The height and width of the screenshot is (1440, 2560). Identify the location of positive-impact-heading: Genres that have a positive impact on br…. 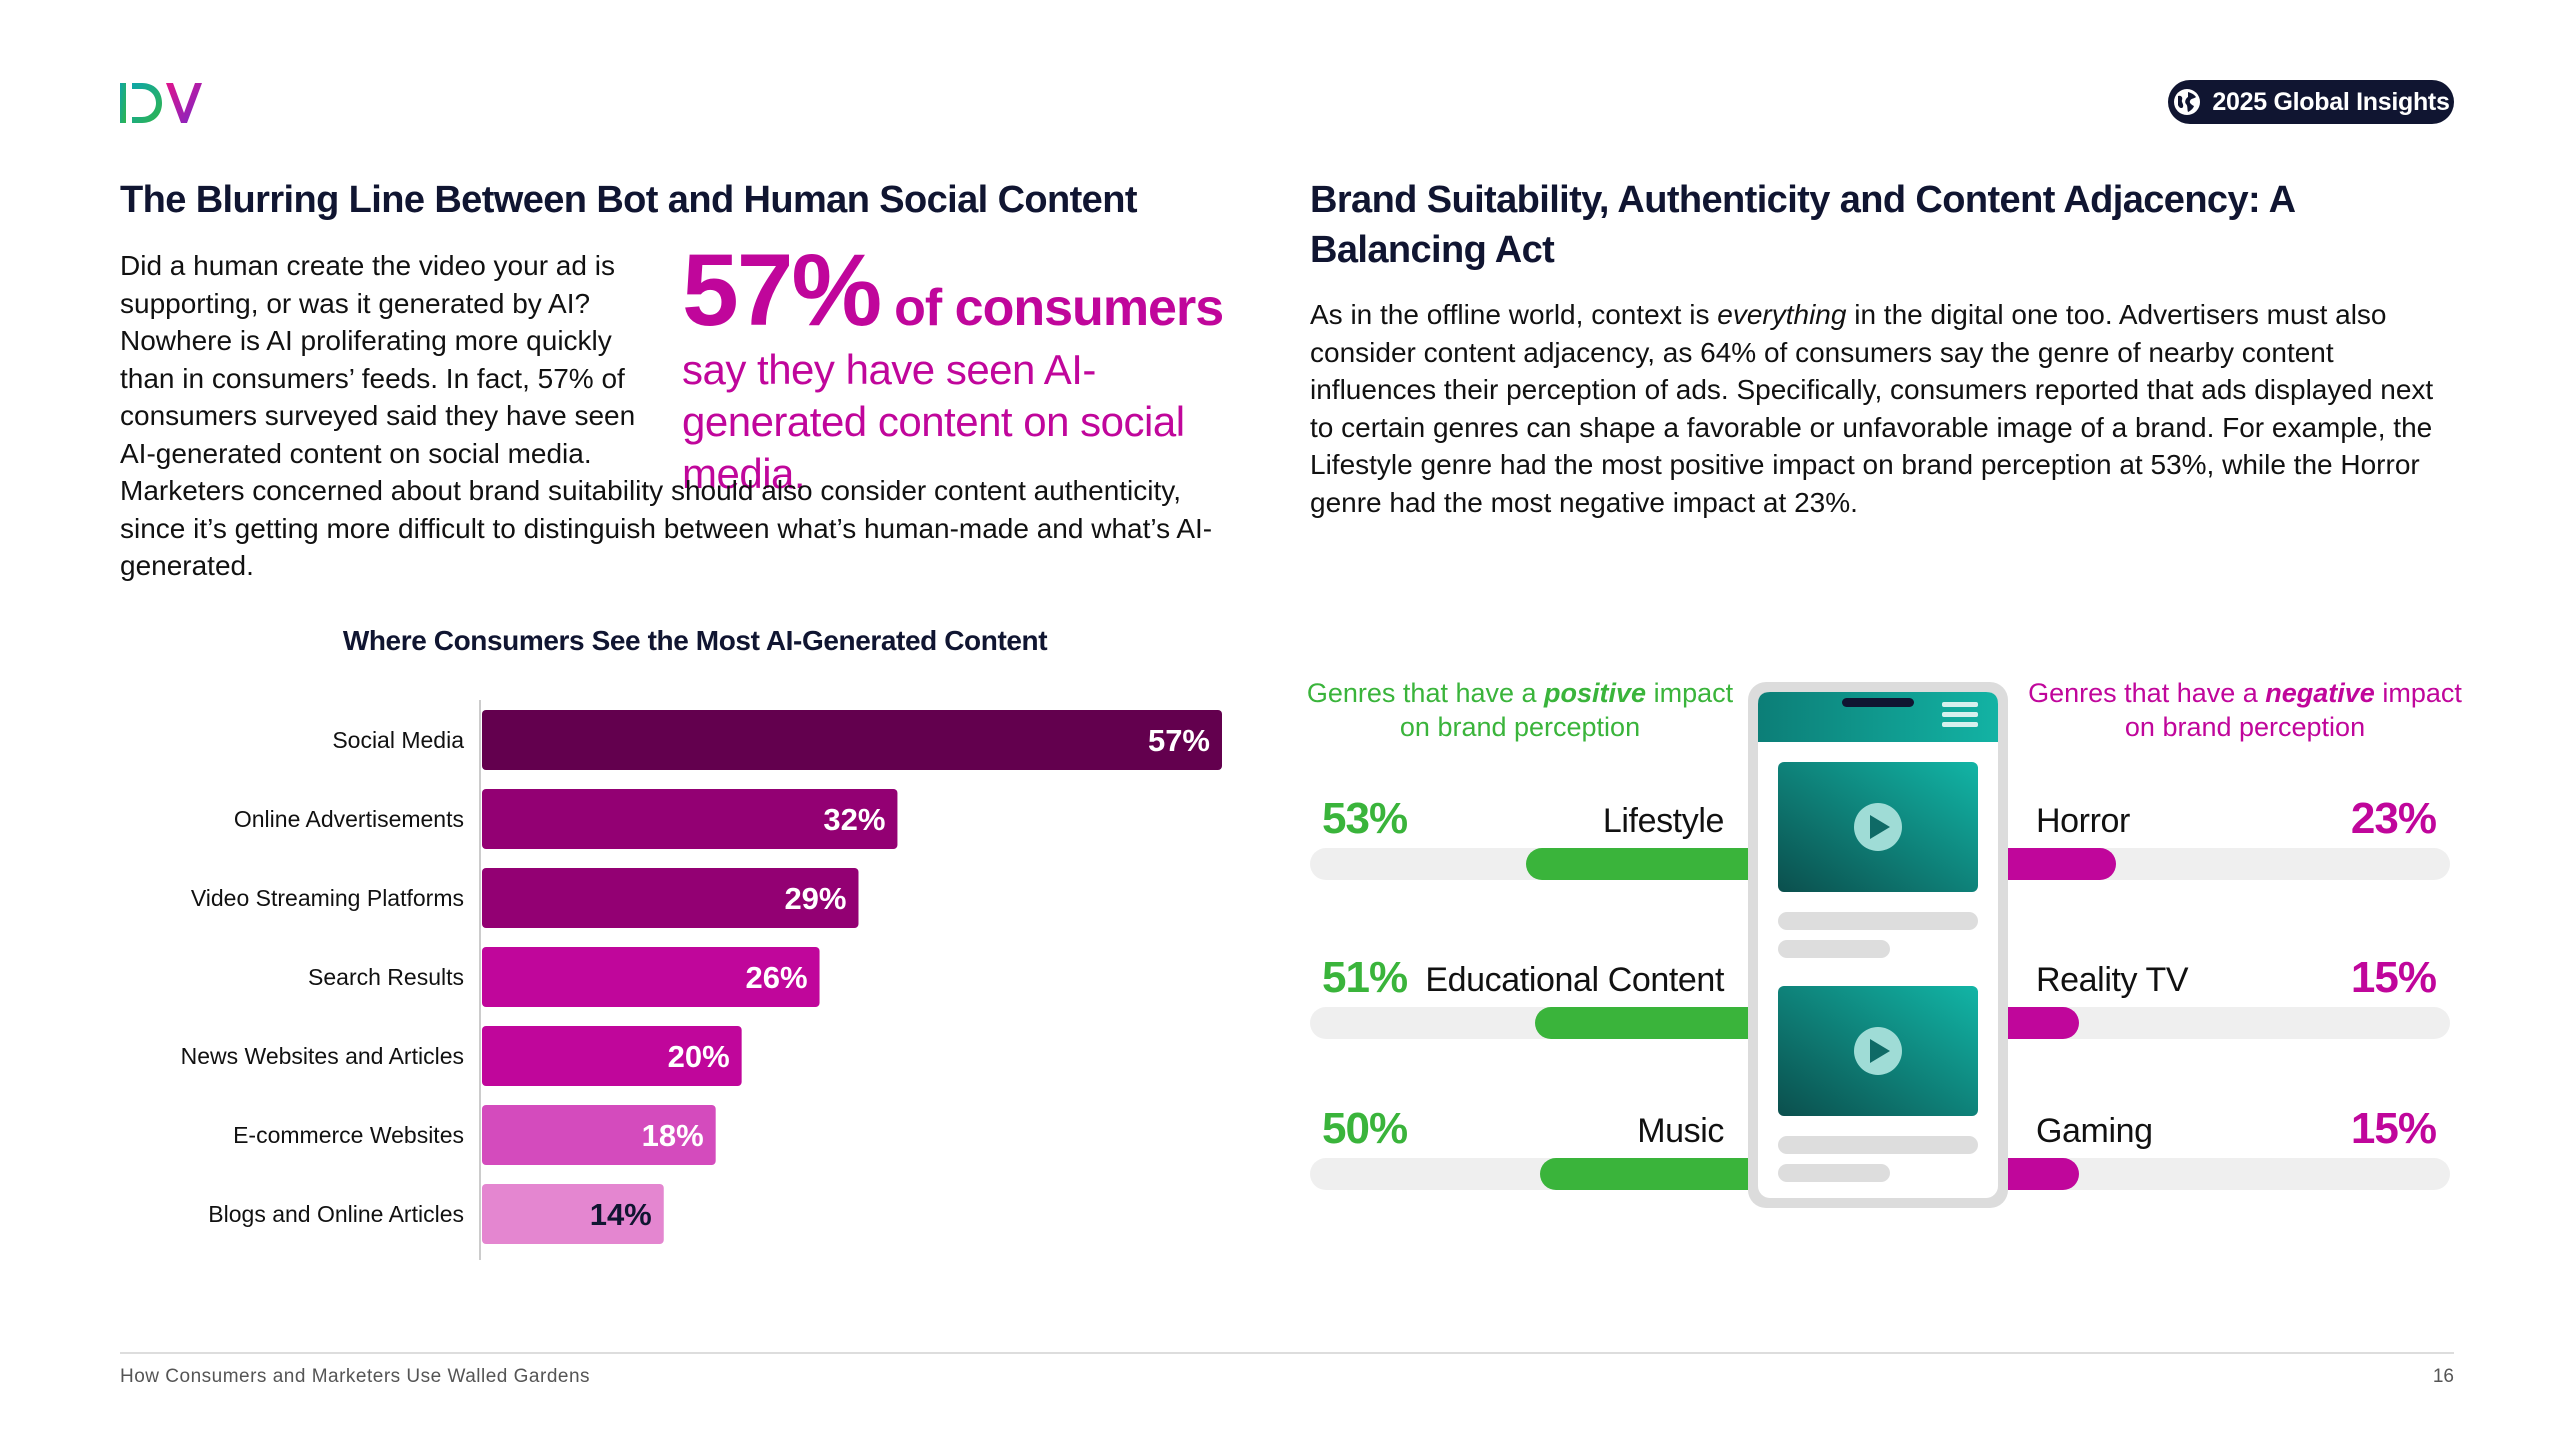
(1520, 710).